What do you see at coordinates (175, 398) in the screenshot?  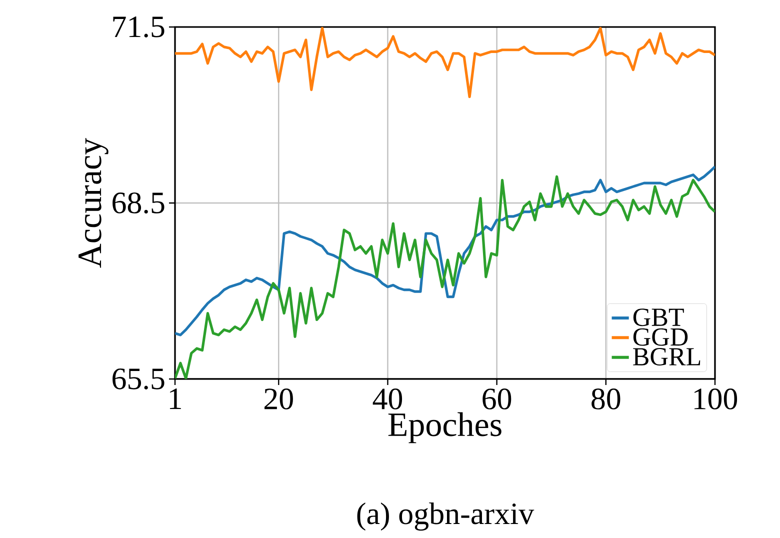 I see `x-tick-label: 1` at bounding box center [175, 398].